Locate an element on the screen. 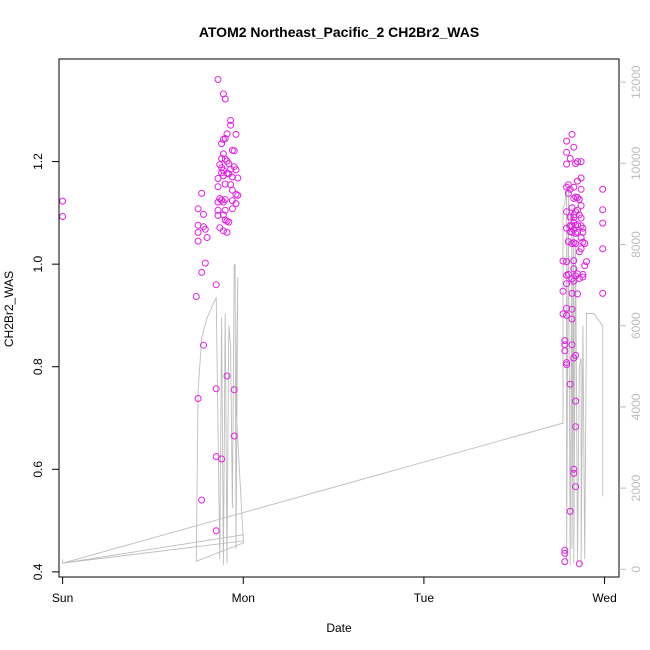 Image resolution: width=650 pixels, height=650 pixels. chart-title: ATOM2 Northeast_Pacific_2 CH2Br2_WAS is located at coordinates (339, 32).